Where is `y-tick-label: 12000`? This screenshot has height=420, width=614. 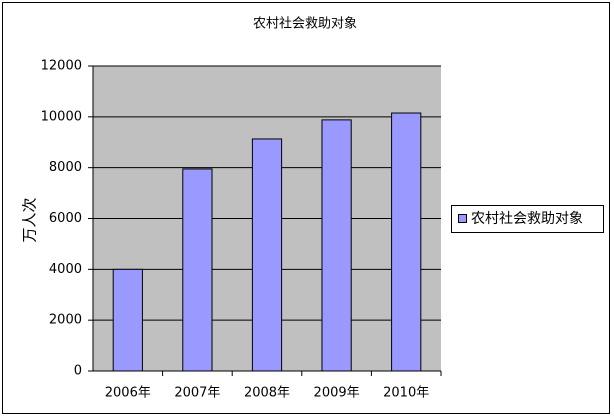
y-tick-label: 12000 is located at coordinates (61, 66).